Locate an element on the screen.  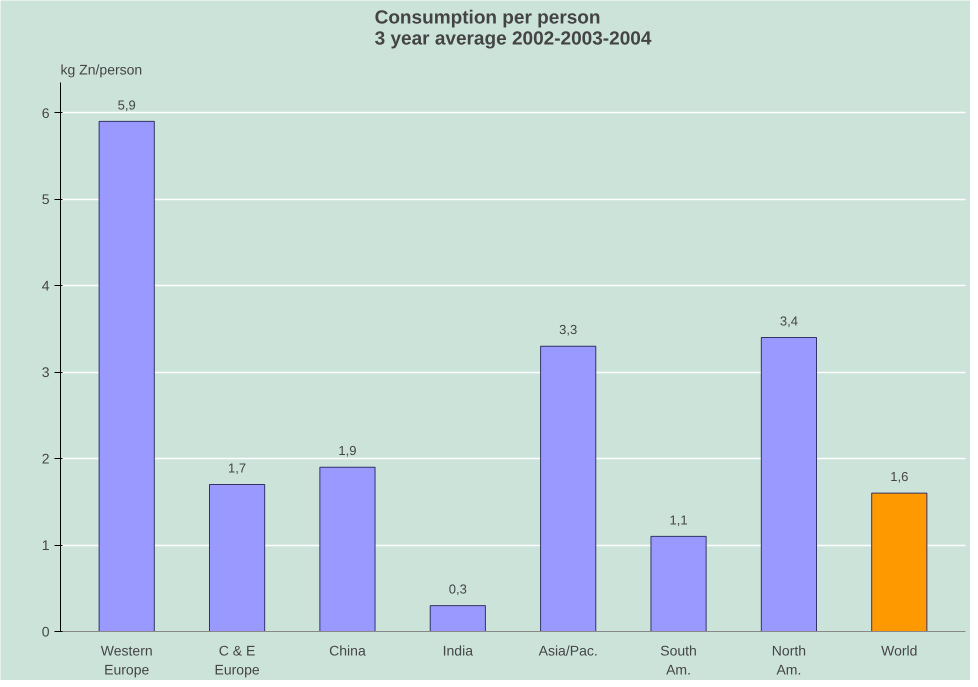
x-tick-label: Western Europe is located at coordinates (126, 660).